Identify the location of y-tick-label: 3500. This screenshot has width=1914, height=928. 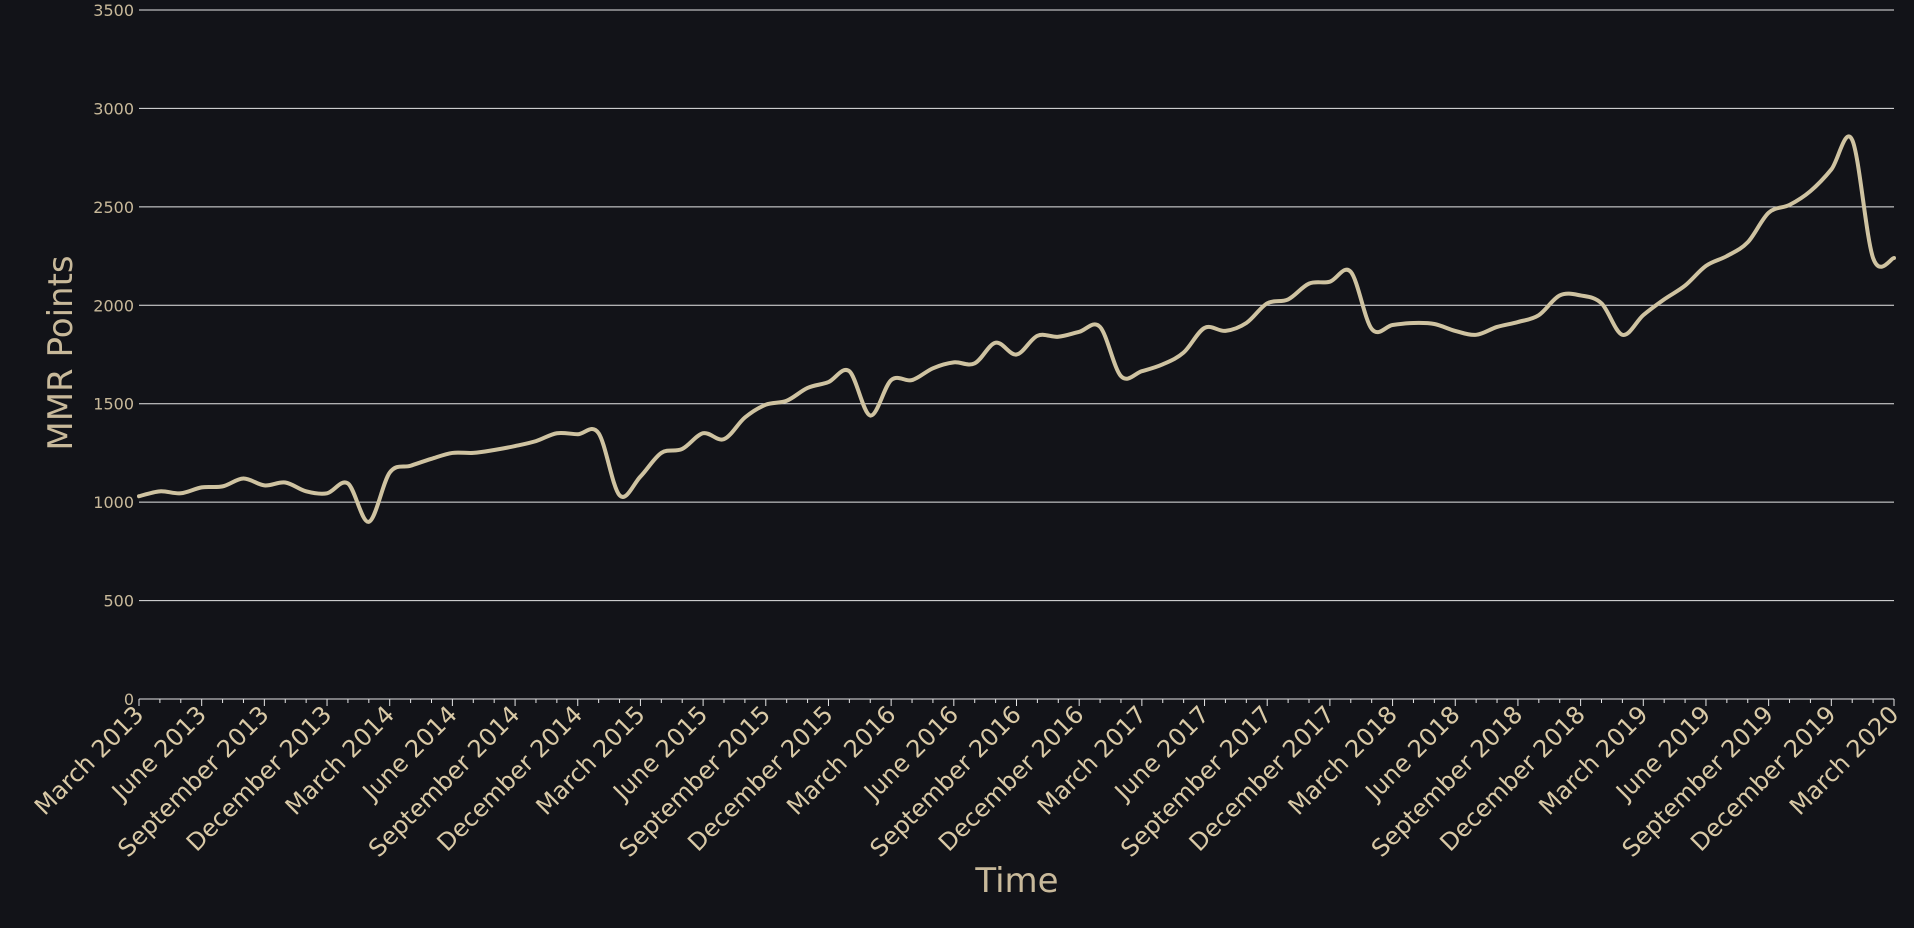
(113, 10).